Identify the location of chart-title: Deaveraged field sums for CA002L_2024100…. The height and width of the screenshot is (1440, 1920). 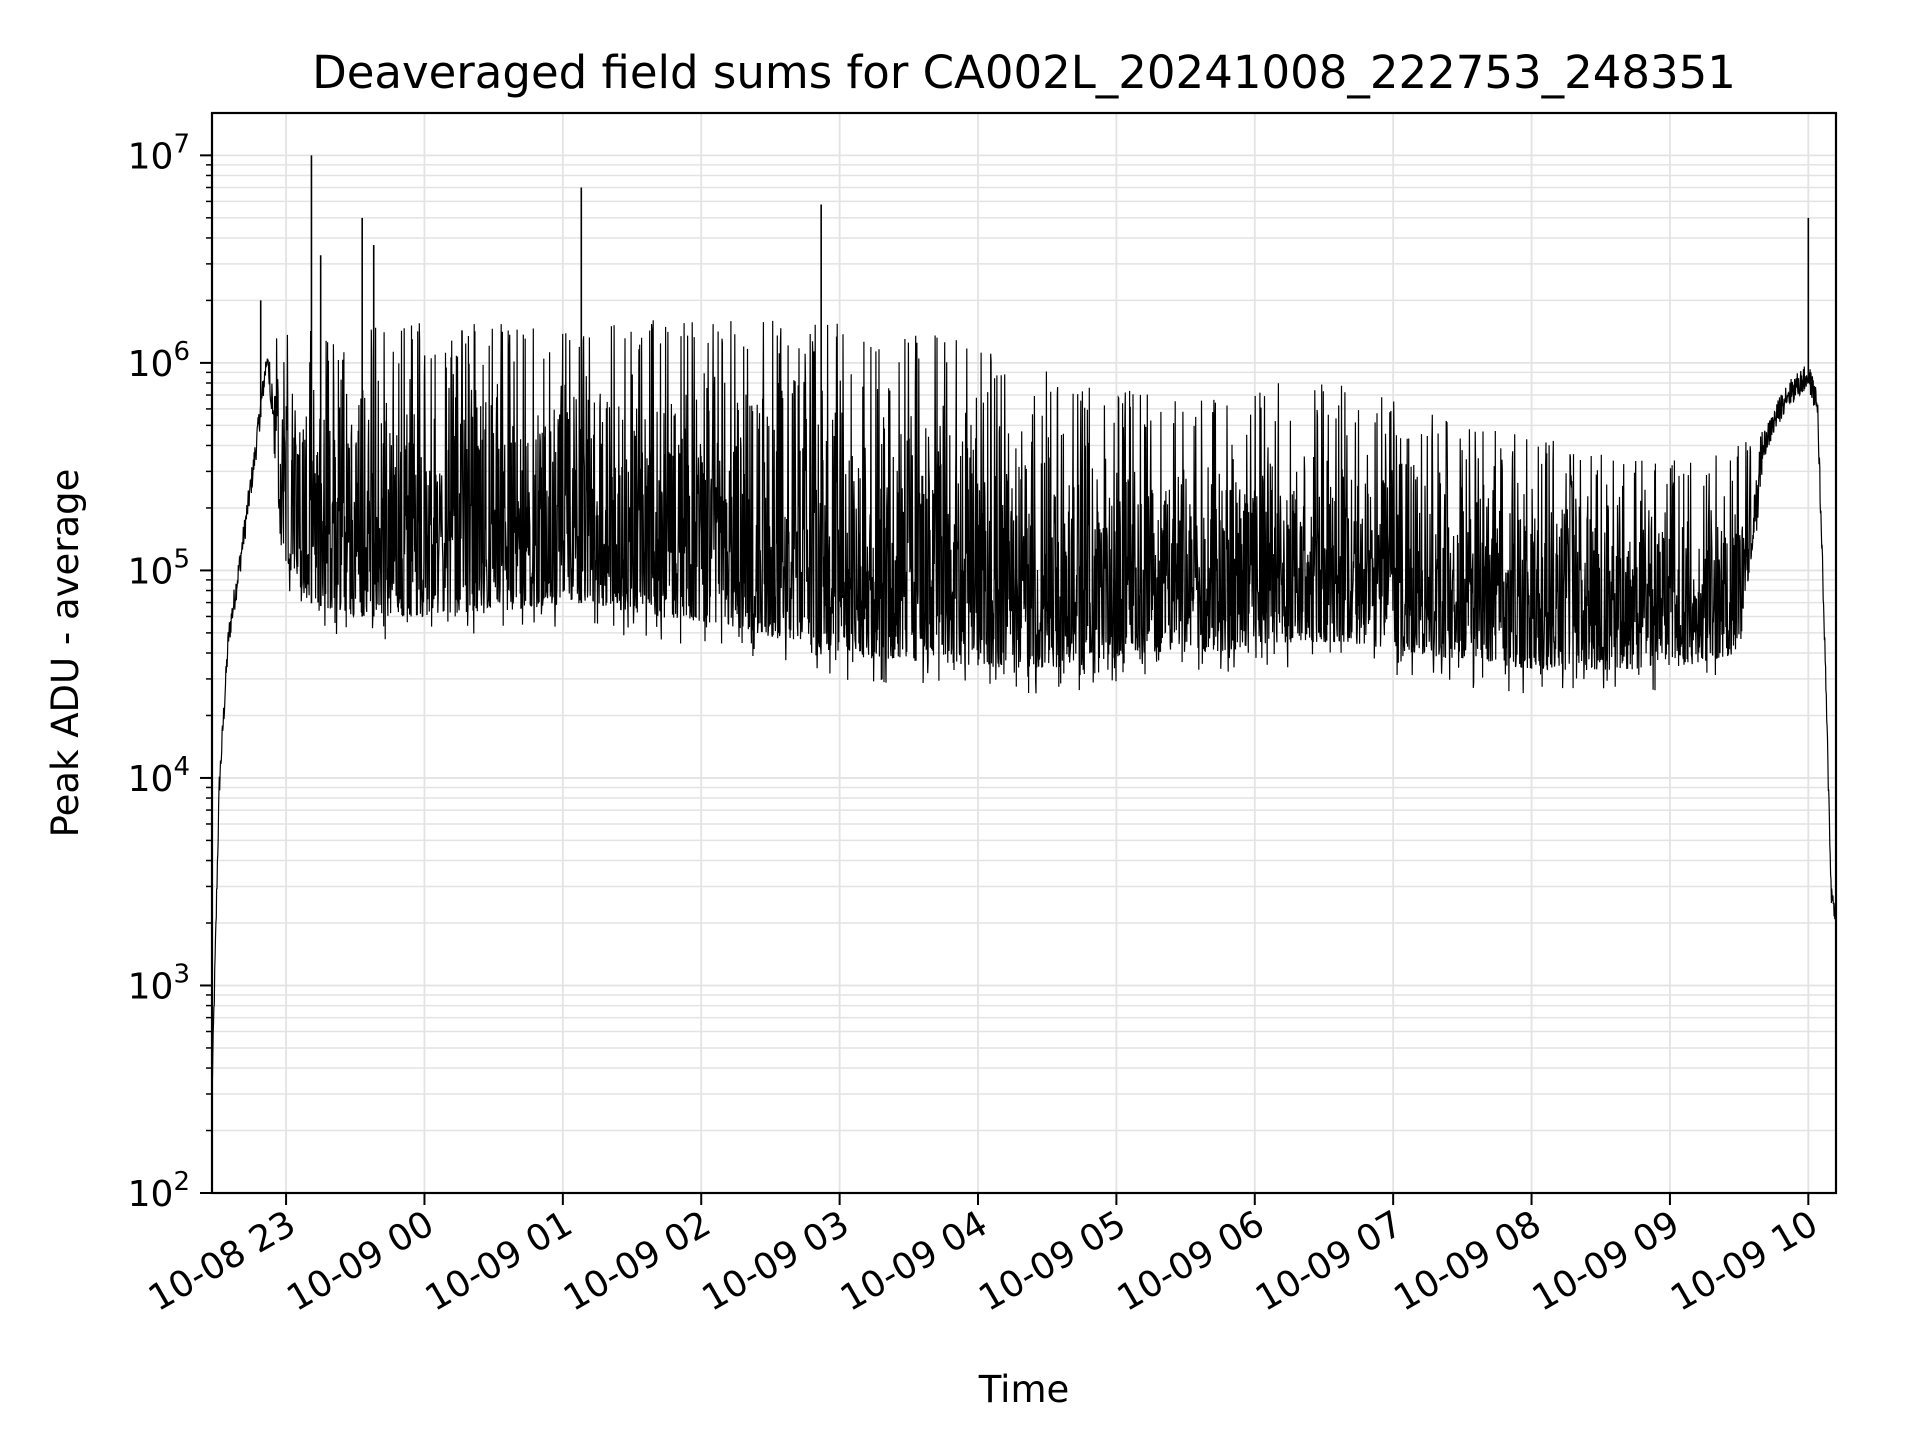
(1024, 72).